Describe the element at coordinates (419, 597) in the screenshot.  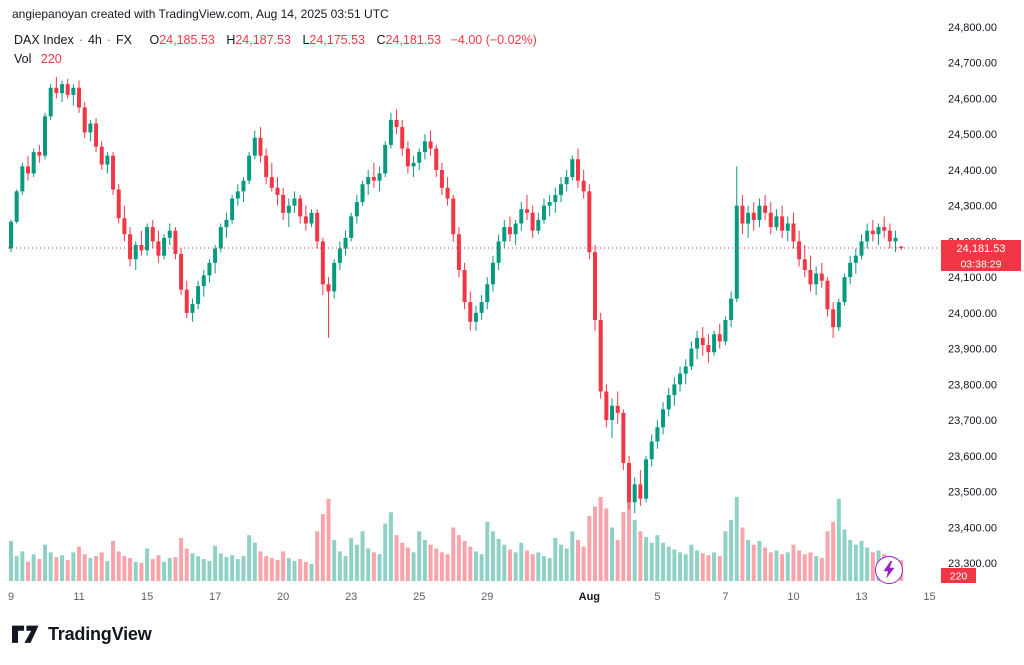
I see `svg-text: 25` at that location.